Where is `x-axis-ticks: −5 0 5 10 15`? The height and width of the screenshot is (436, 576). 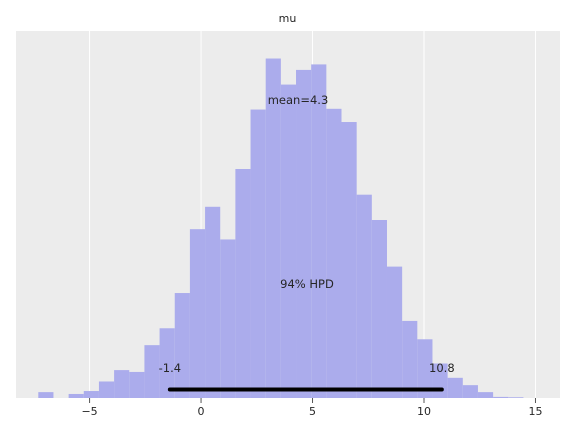
x-axis-ticks: −5 0 5 10 15 is located at coordinates (311, 408).